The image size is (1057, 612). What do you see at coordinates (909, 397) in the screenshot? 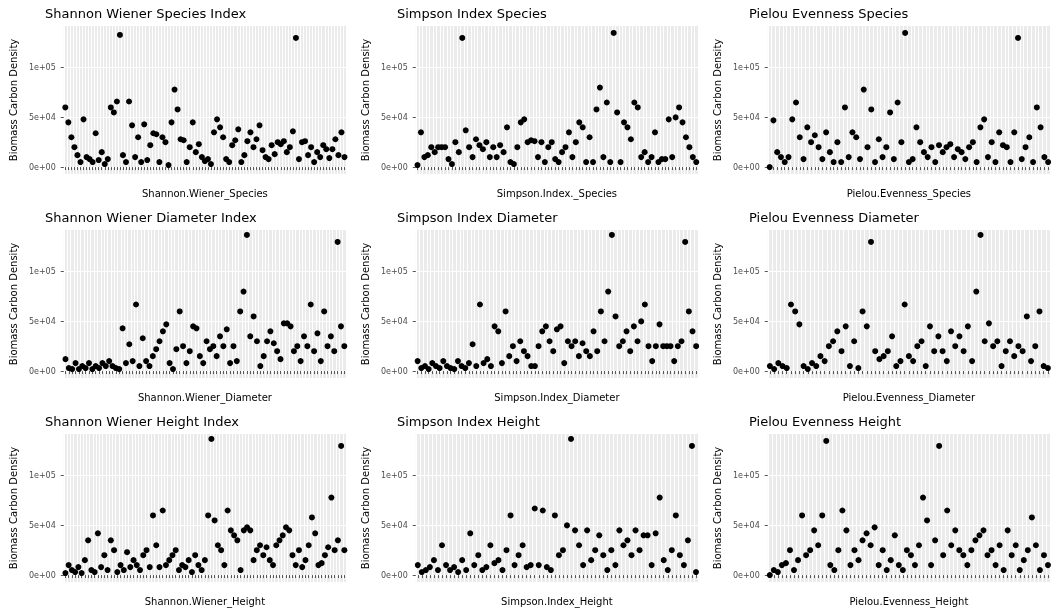
I see `x-axis-title: Pielou.Evenness_Diameter` at bounding box center [909, 397].